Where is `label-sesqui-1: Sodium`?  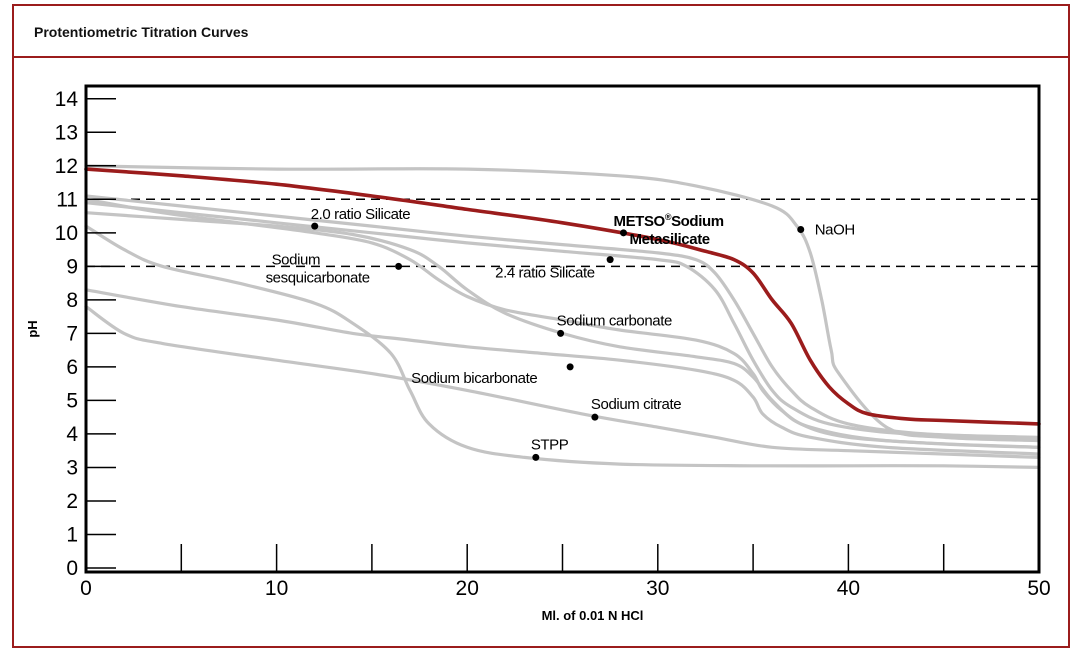
label-sesqui-1: Sodium is located at coordinates (296, 259).